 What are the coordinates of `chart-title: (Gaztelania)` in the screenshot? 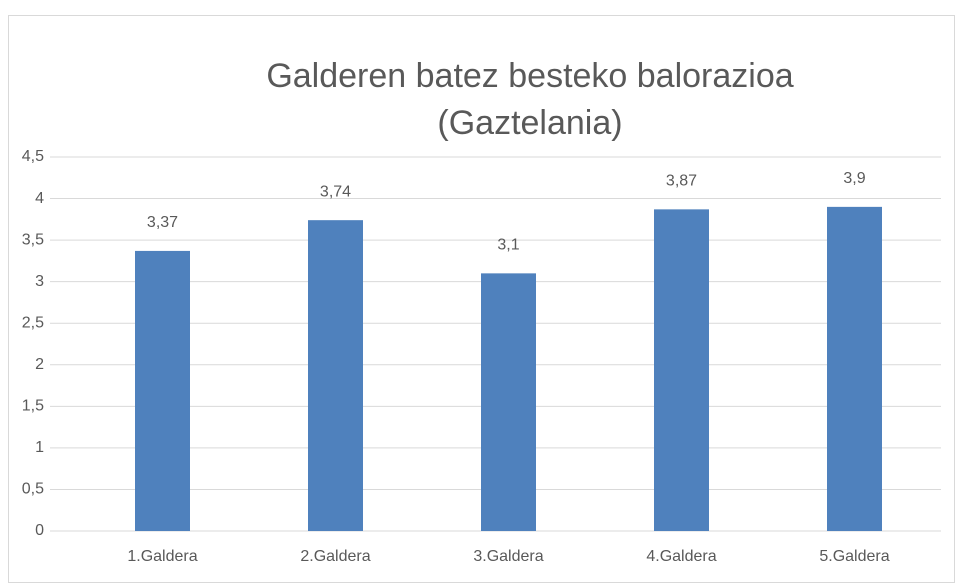 It's located at (529, 123).